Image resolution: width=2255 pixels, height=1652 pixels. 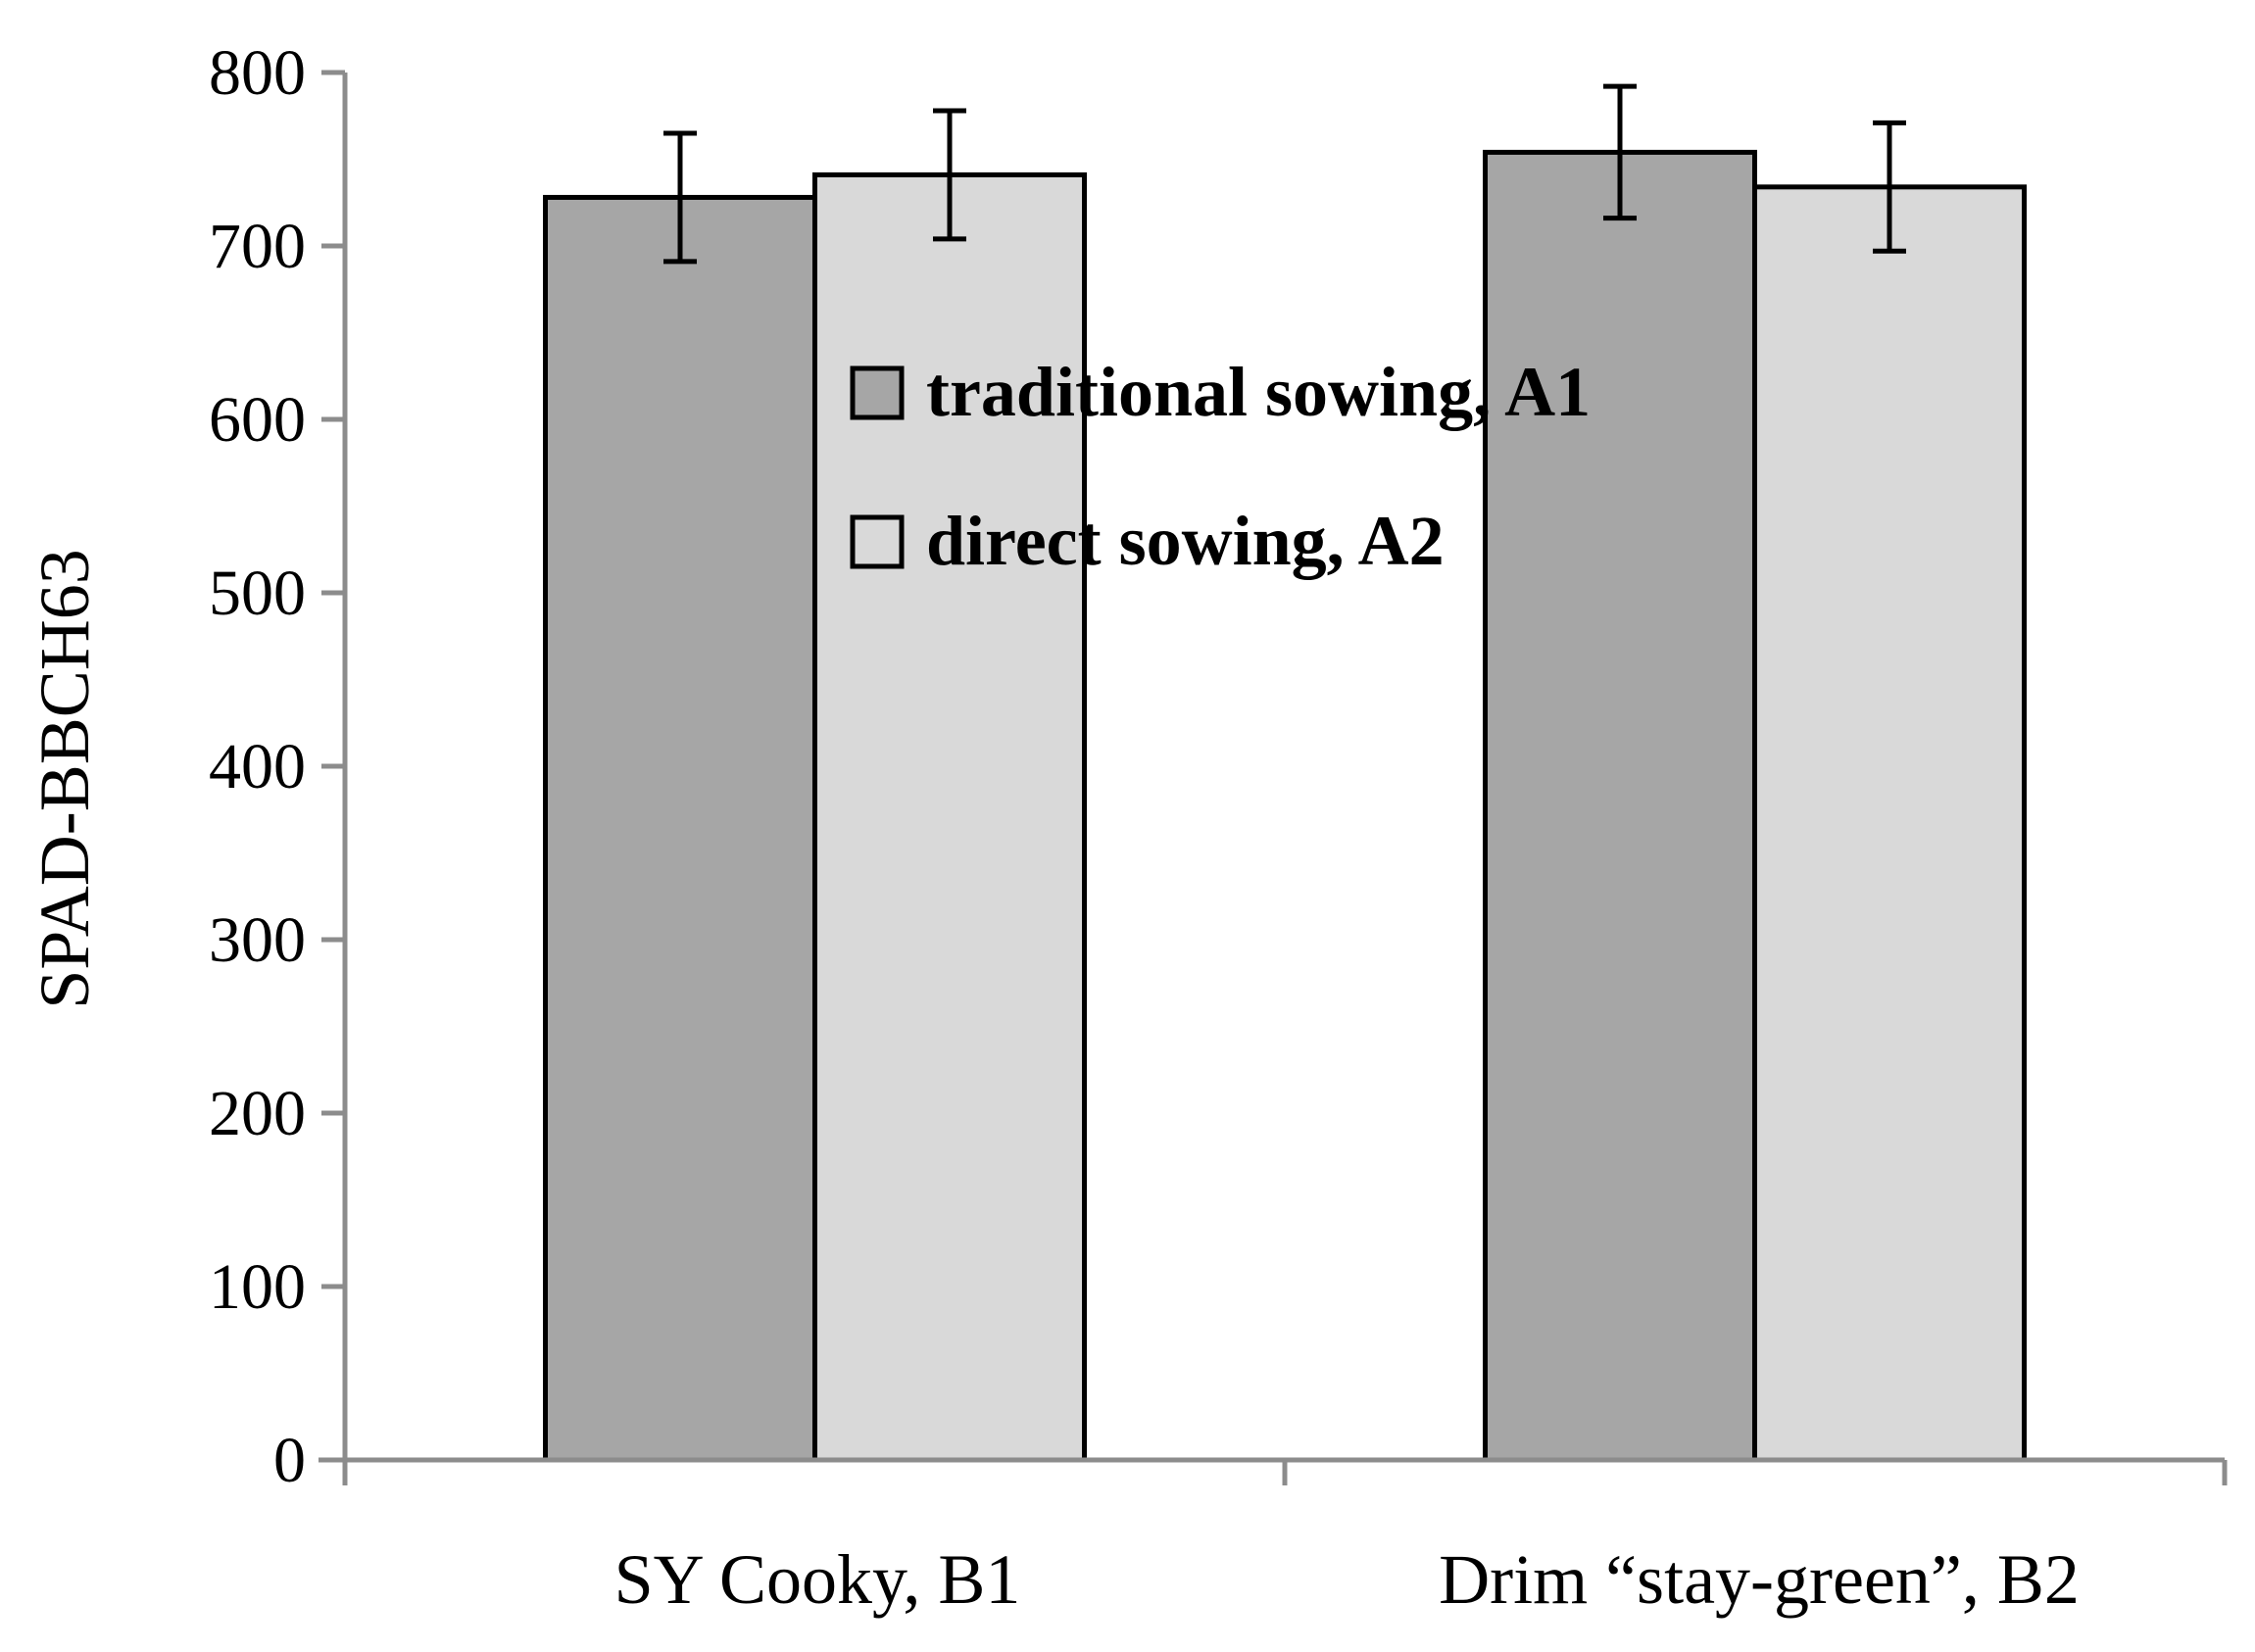 What do you see at coordinates (818, 1579) in the screenshot?
I see `category-label-1: SY Cooky, B1` at bounding box center [818, 1579].